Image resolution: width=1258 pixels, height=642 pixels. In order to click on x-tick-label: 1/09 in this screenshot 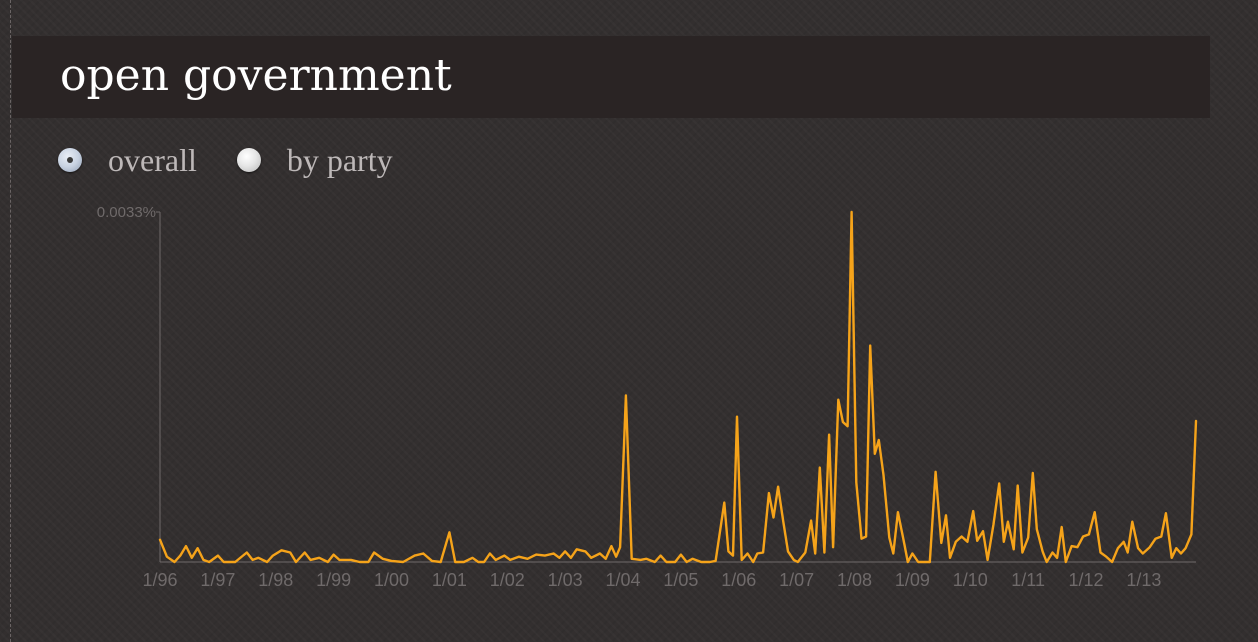, I will do `click(912, 580)`.